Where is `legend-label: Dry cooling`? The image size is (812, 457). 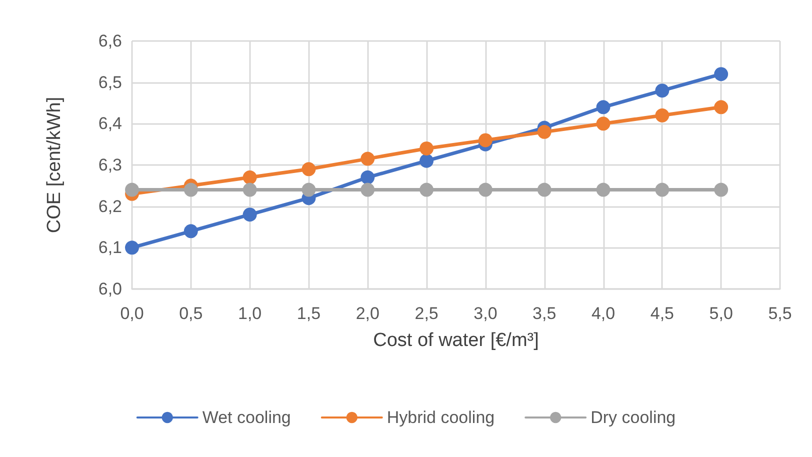 legend-label: Dry cooling is located at coordinates (633, 417).